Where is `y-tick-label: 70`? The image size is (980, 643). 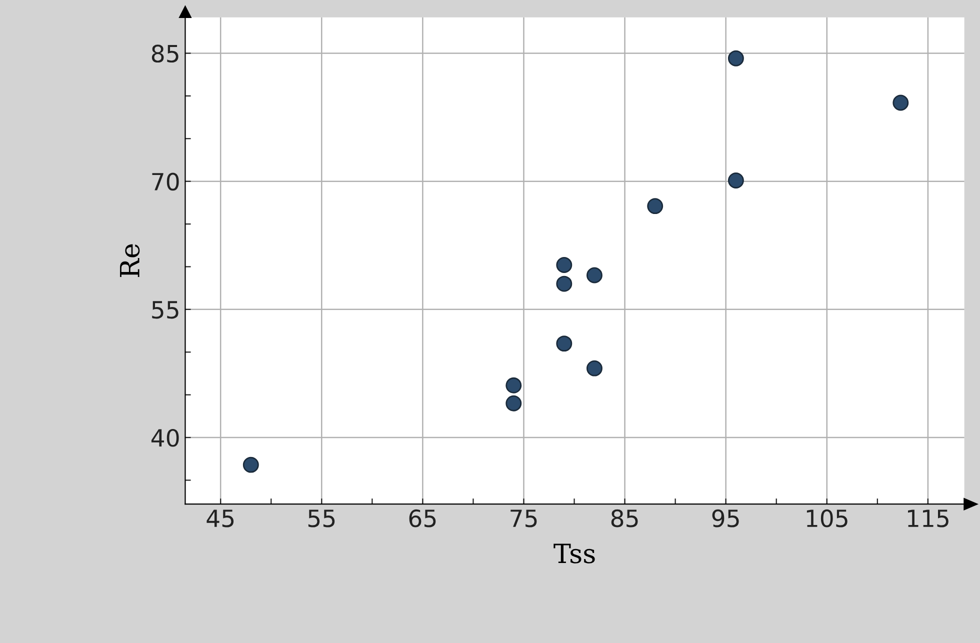 y-tick-label: 70 is located at coordinates (165, 181).